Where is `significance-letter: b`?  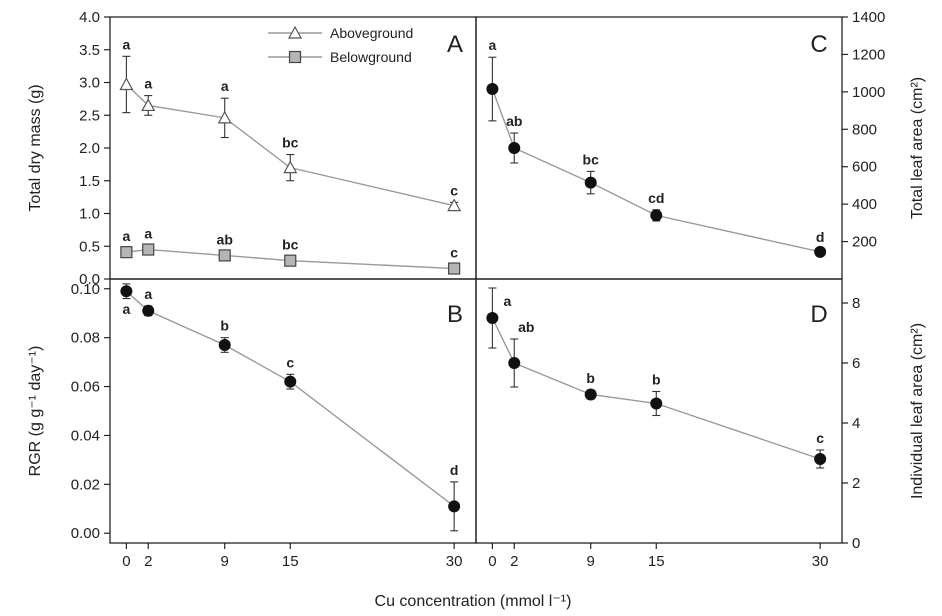
significance-letter: b is located at coordinates (224, 326).